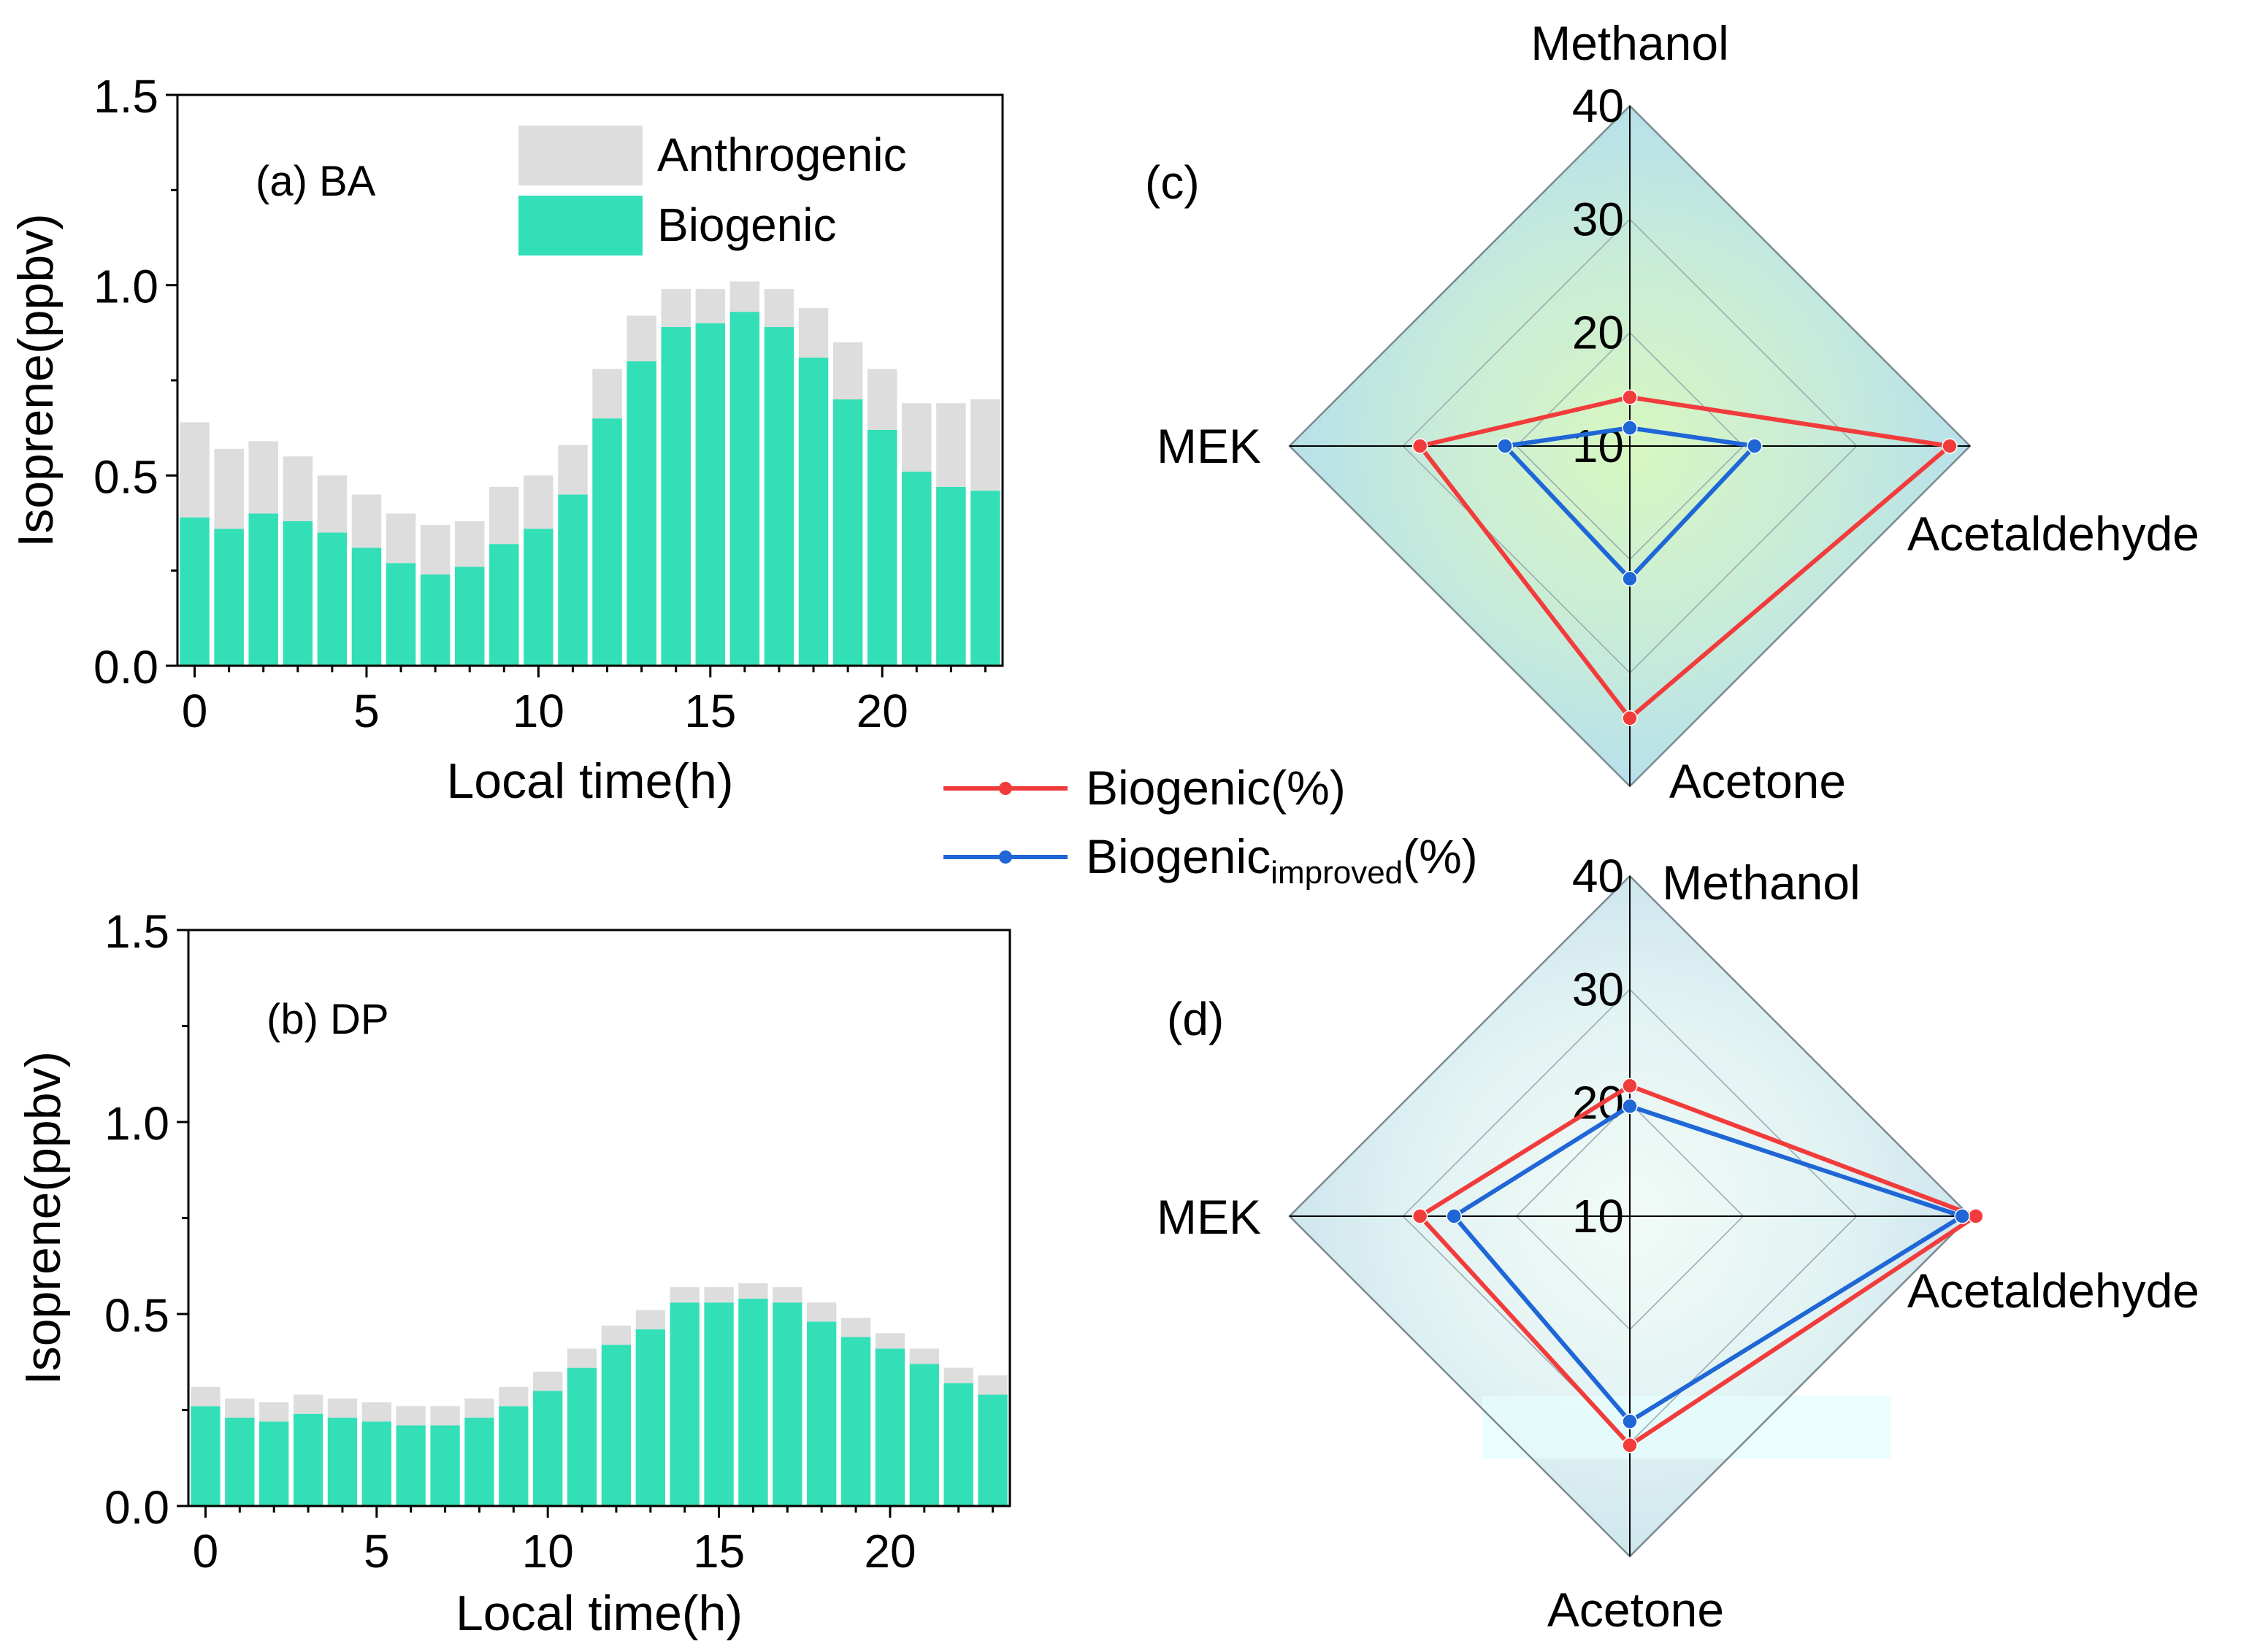 The height and width of the screenshot is (1652, 2241). What do you see at coordinates (1598, 1216) in the screenshot?
I see `radar-tick-label: 10` at bounding box center [1598, 1216].